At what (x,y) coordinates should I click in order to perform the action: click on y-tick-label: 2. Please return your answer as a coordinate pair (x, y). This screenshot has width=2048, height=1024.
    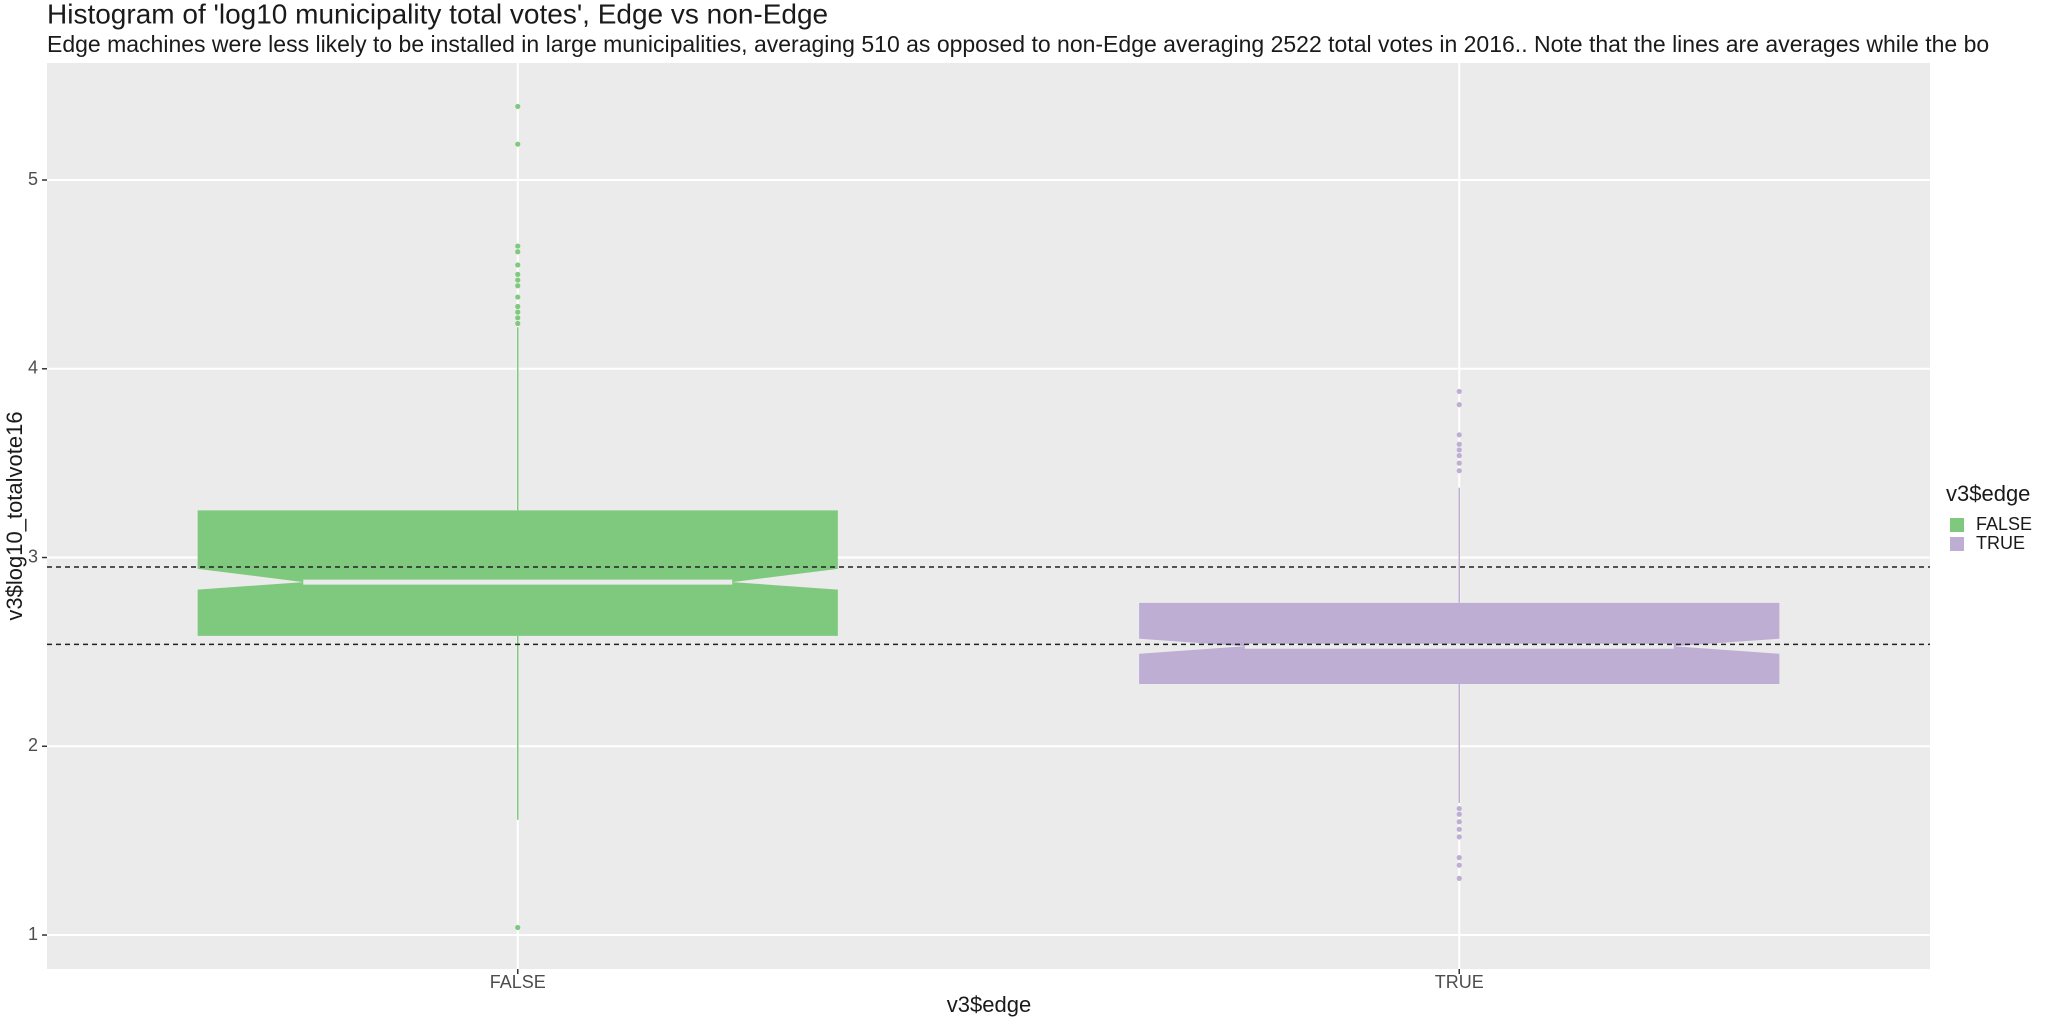
    Looking at the image, I should click on (33, 745).